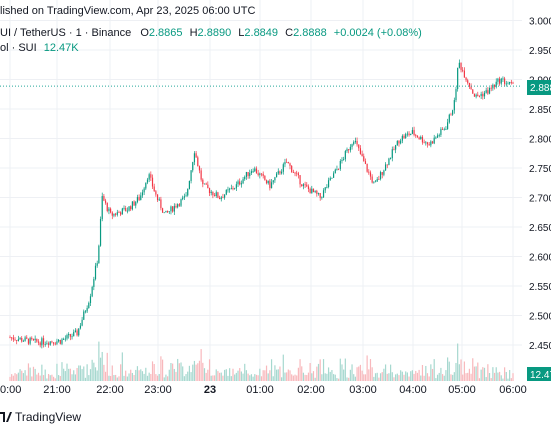 Image resolution: width=551 pixels, height=431 pixels. What do you see at coordinates (540, 346) in the screenshot?
I see `price-tick-label: 2.450` at bounding box center [540, 346].